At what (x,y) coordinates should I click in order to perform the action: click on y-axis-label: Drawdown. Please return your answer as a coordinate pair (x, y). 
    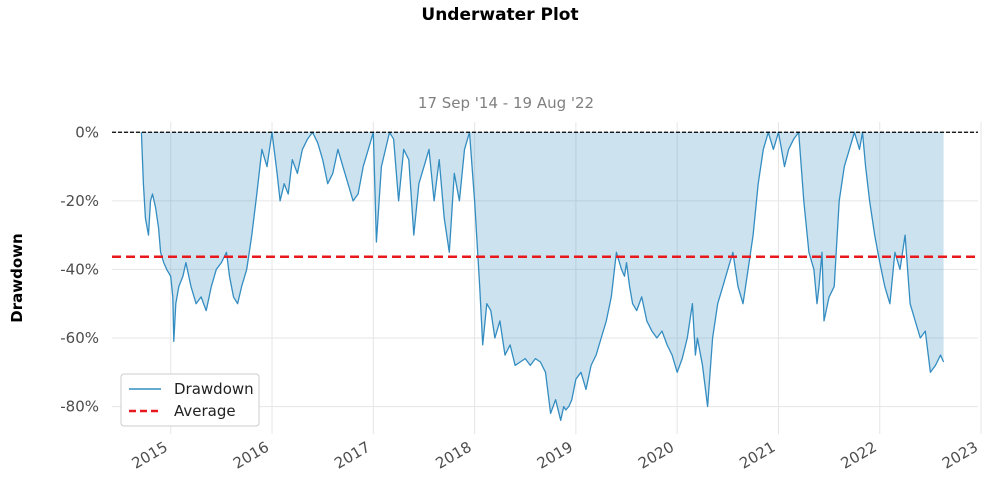
    Looking at the image, I should click on (17, 277).